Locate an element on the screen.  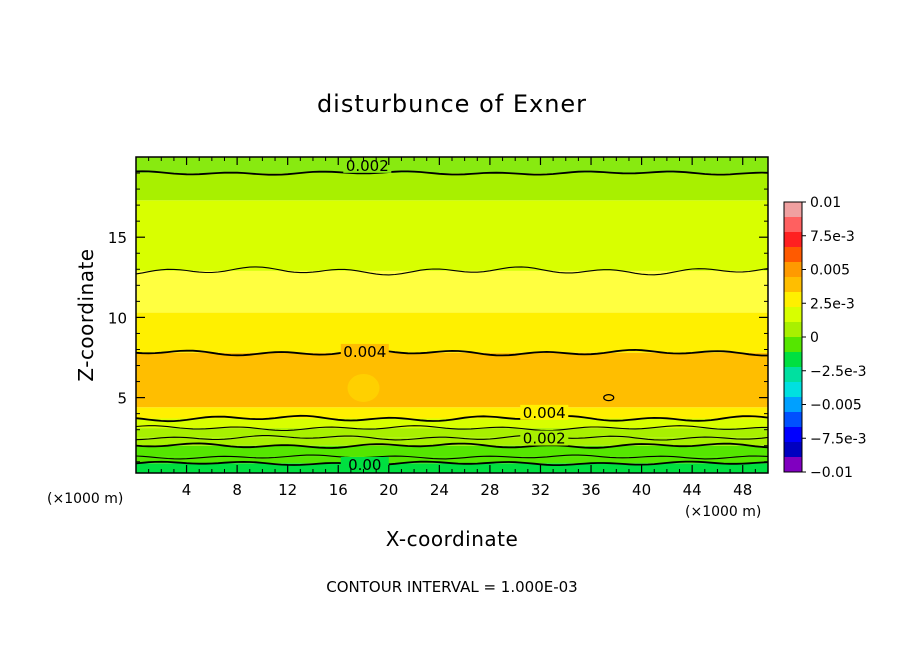
x-tick-label: 12 is located at coordinates (287, 490).